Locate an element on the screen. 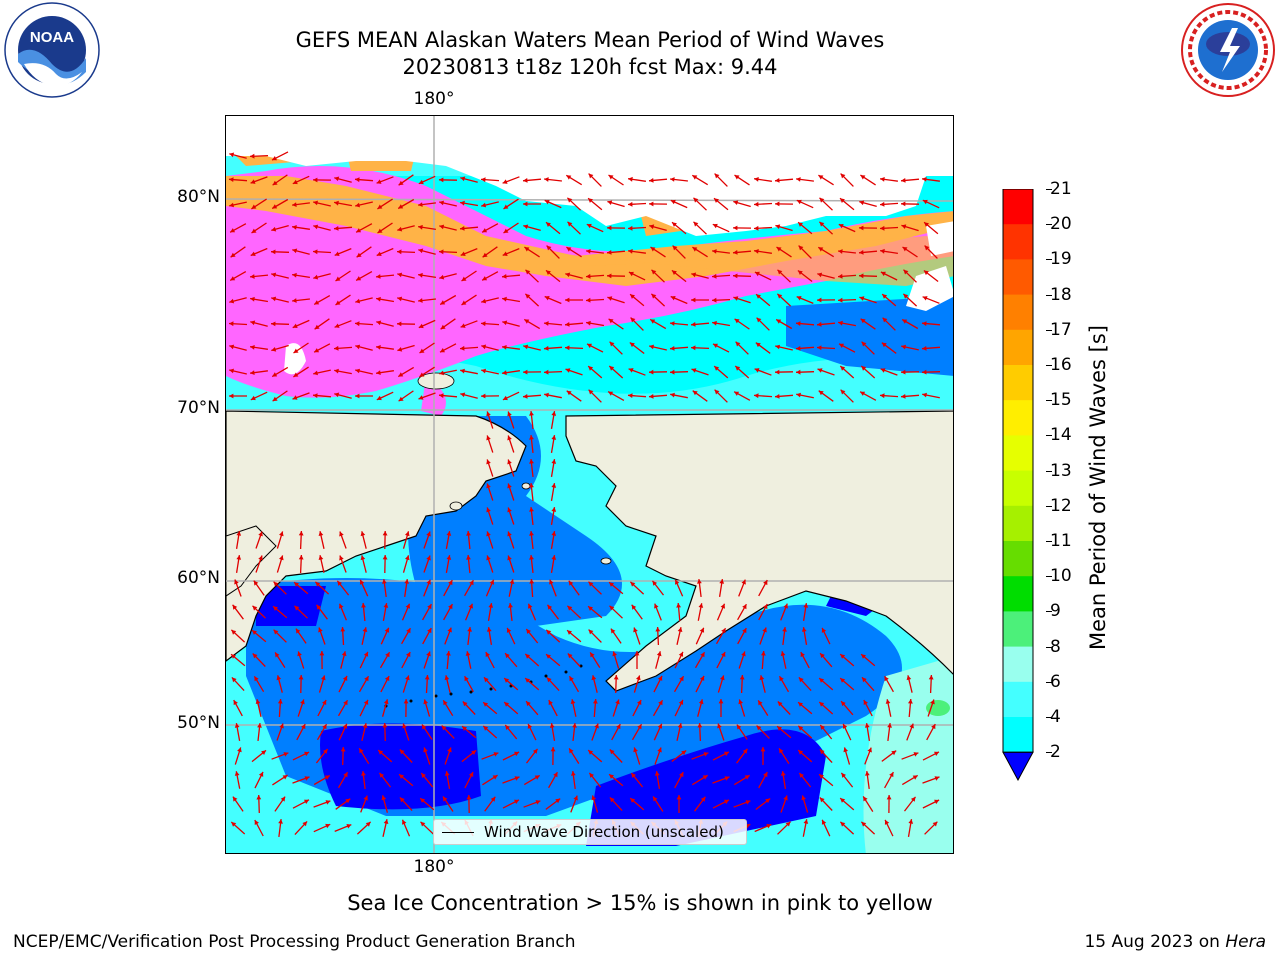 This screenshot has width=1280, height=960. lat-label-80n: 80°N is located at coordinates (198, 197).